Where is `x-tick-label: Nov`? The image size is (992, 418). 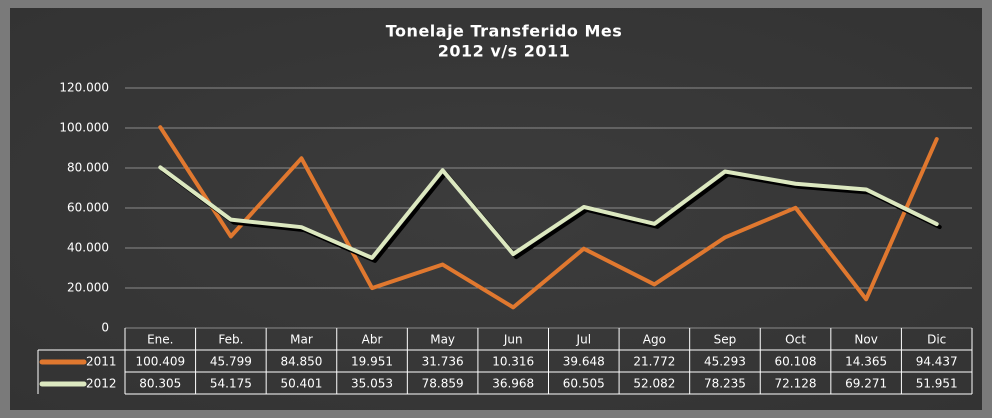 x-tick-label: Nov is located at coordinates (865, 340).